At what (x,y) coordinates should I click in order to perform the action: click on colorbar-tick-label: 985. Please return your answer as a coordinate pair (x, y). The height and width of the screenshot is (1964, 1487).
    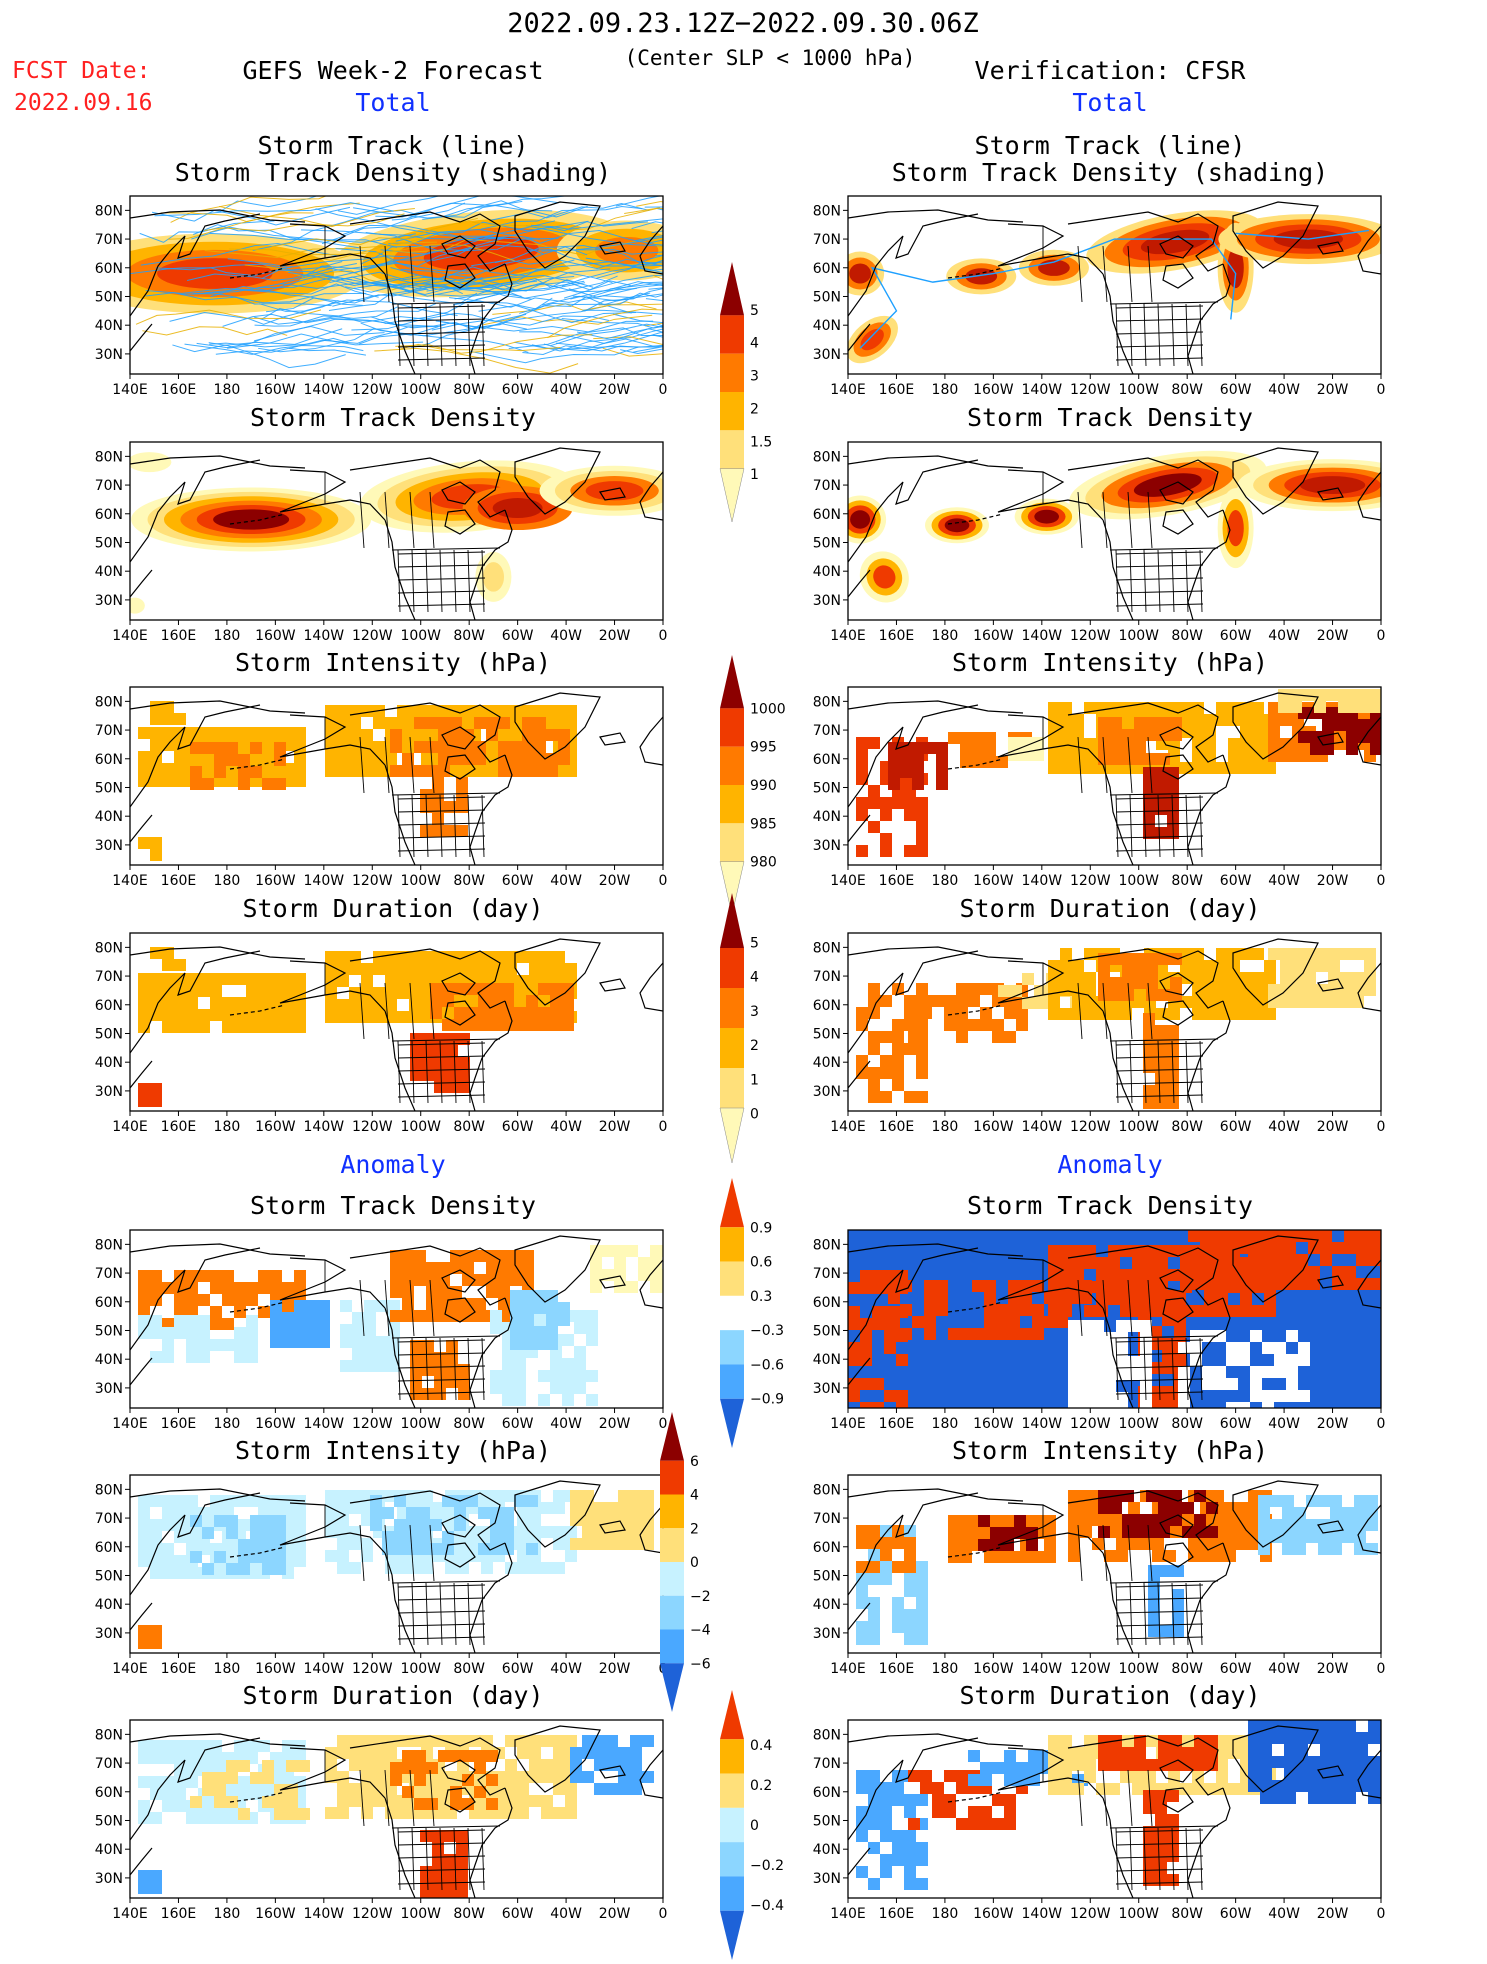
    Looking at the image, I should click on (763, 824).